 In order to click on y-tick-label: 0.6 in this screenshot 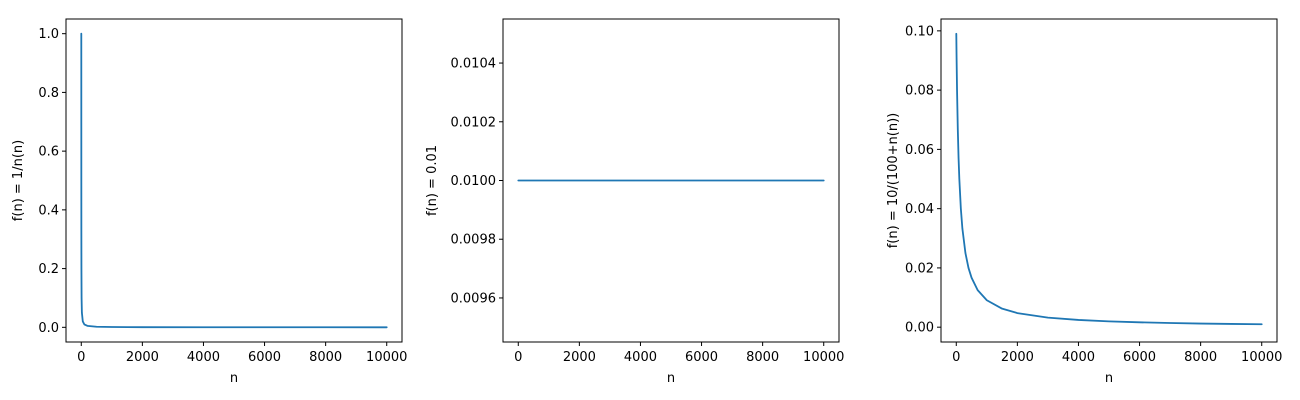, I will do `click(48, 152)`.